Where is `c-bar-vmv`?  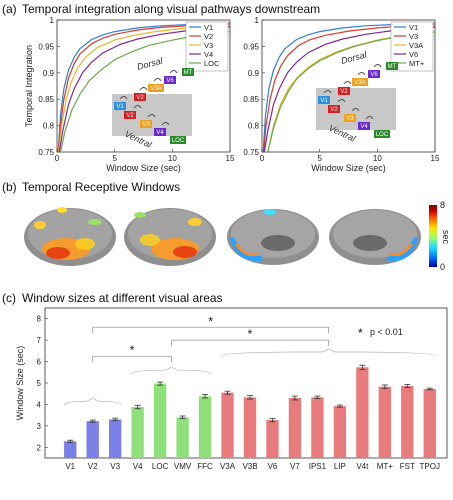
c-bar-vmv is located at coordinates (182, 437).